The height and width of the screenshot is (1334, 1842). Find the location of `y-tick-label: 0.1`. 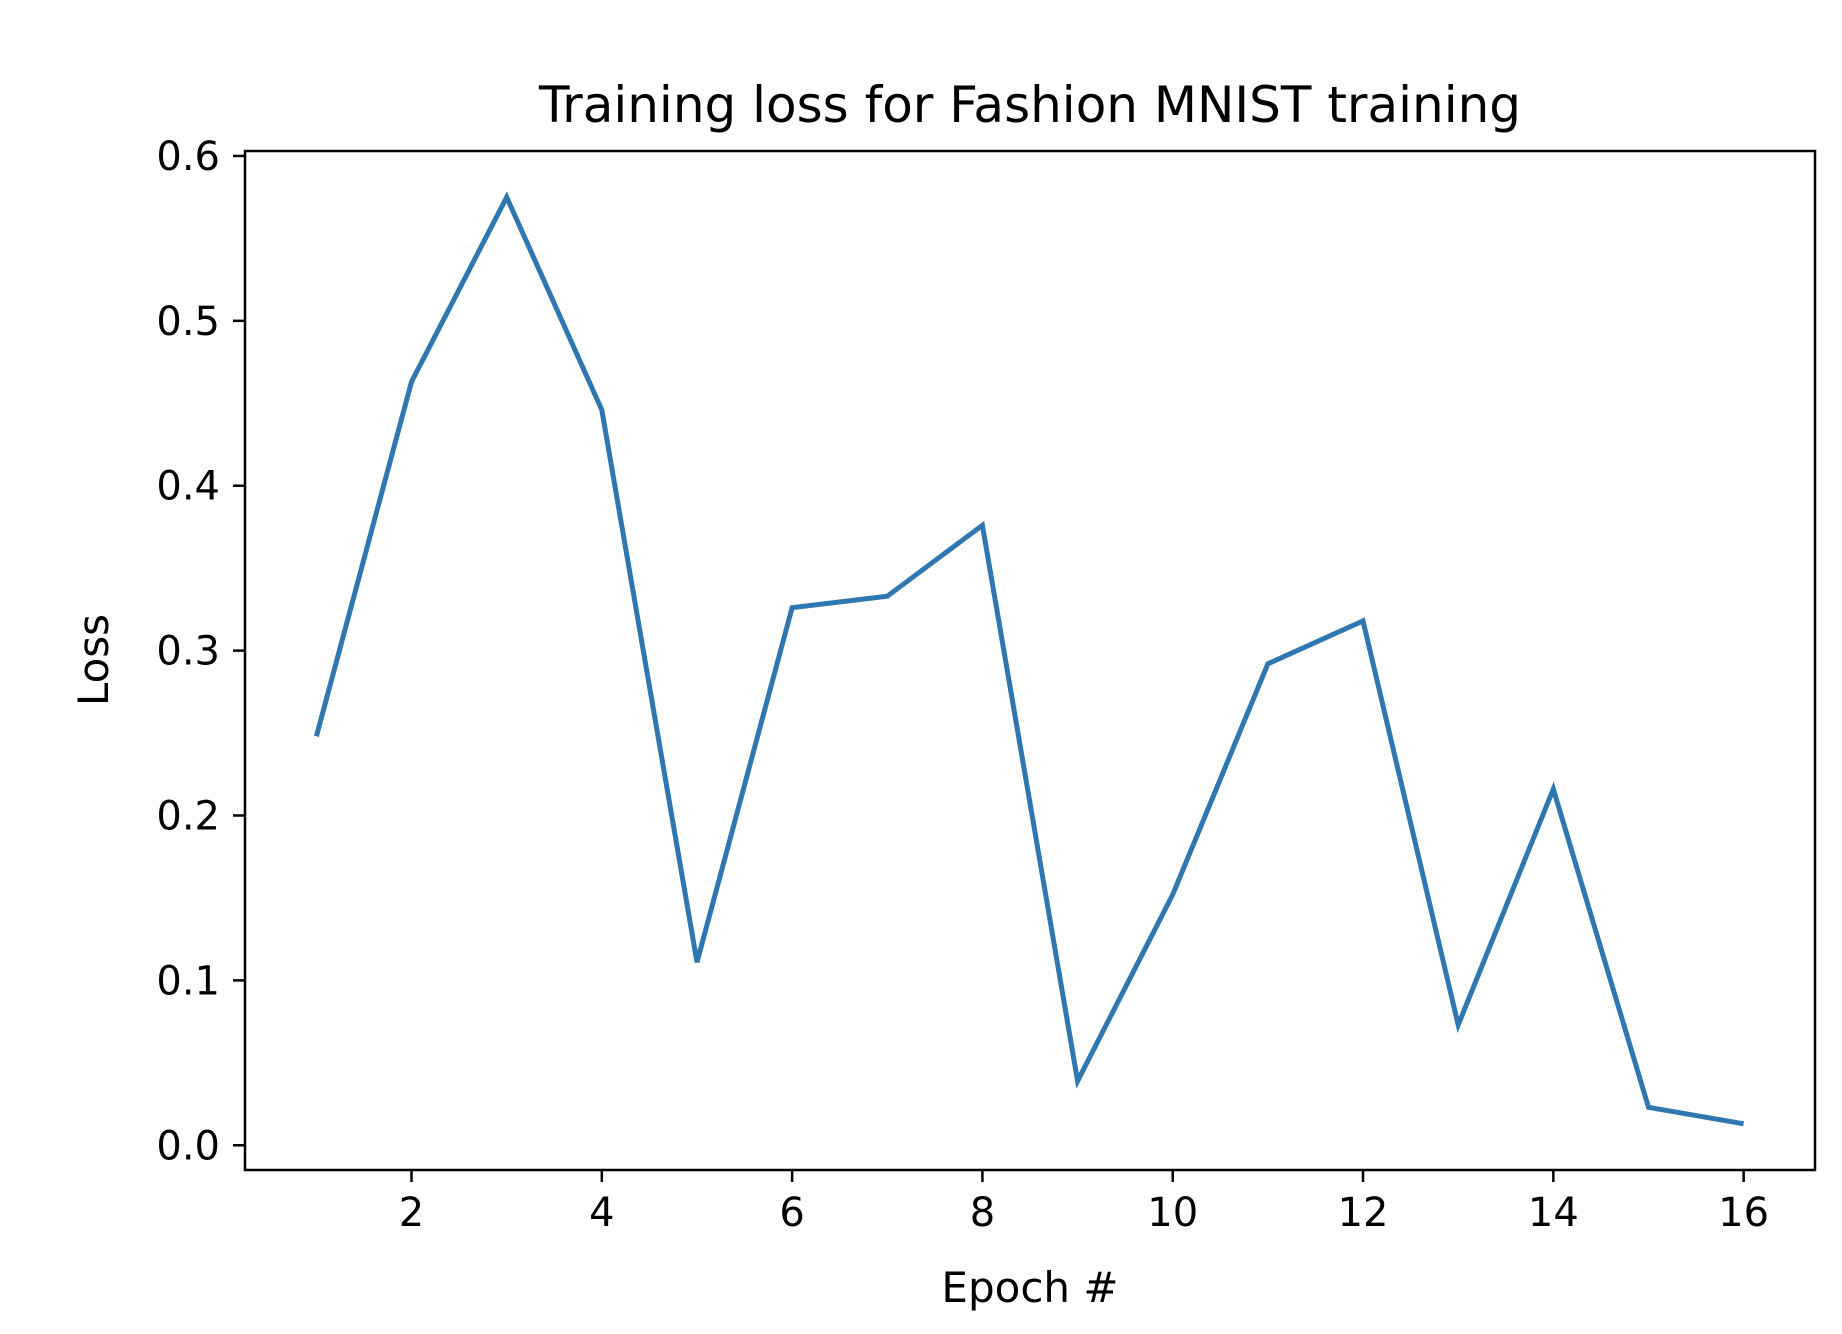

y-tick-label: 0.1 is located at coordinates (188, 981).